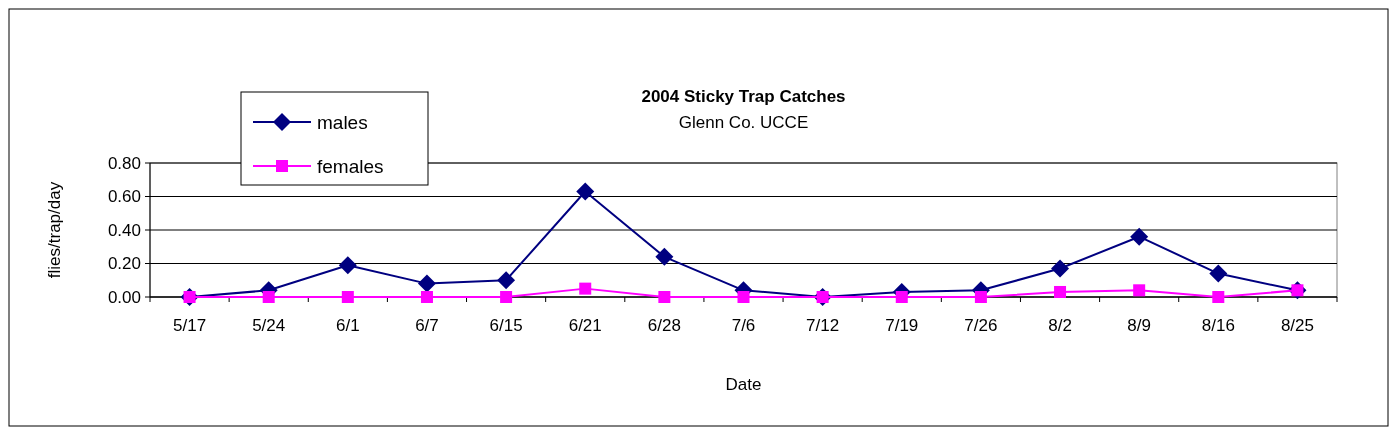 The width and height of the screenshot is (1397, 435). What do you see at coordinates (823, 325) in the screenshot?
I see `x-tick-label: 7/12` at bounding box center [823, 325].